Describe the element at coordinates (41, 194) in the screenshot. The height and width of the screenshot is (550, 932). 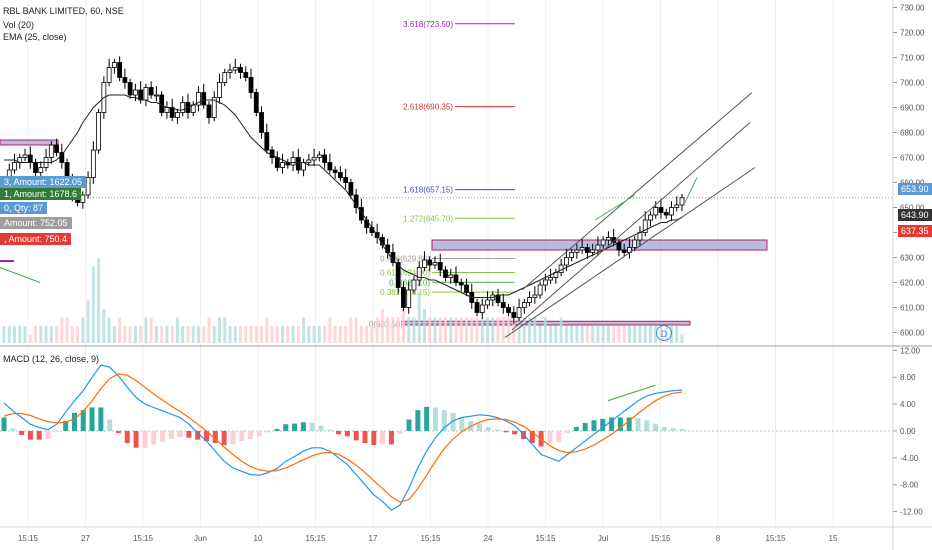
I see `trade-tag: 1, Amount: 1678.6` at that location.